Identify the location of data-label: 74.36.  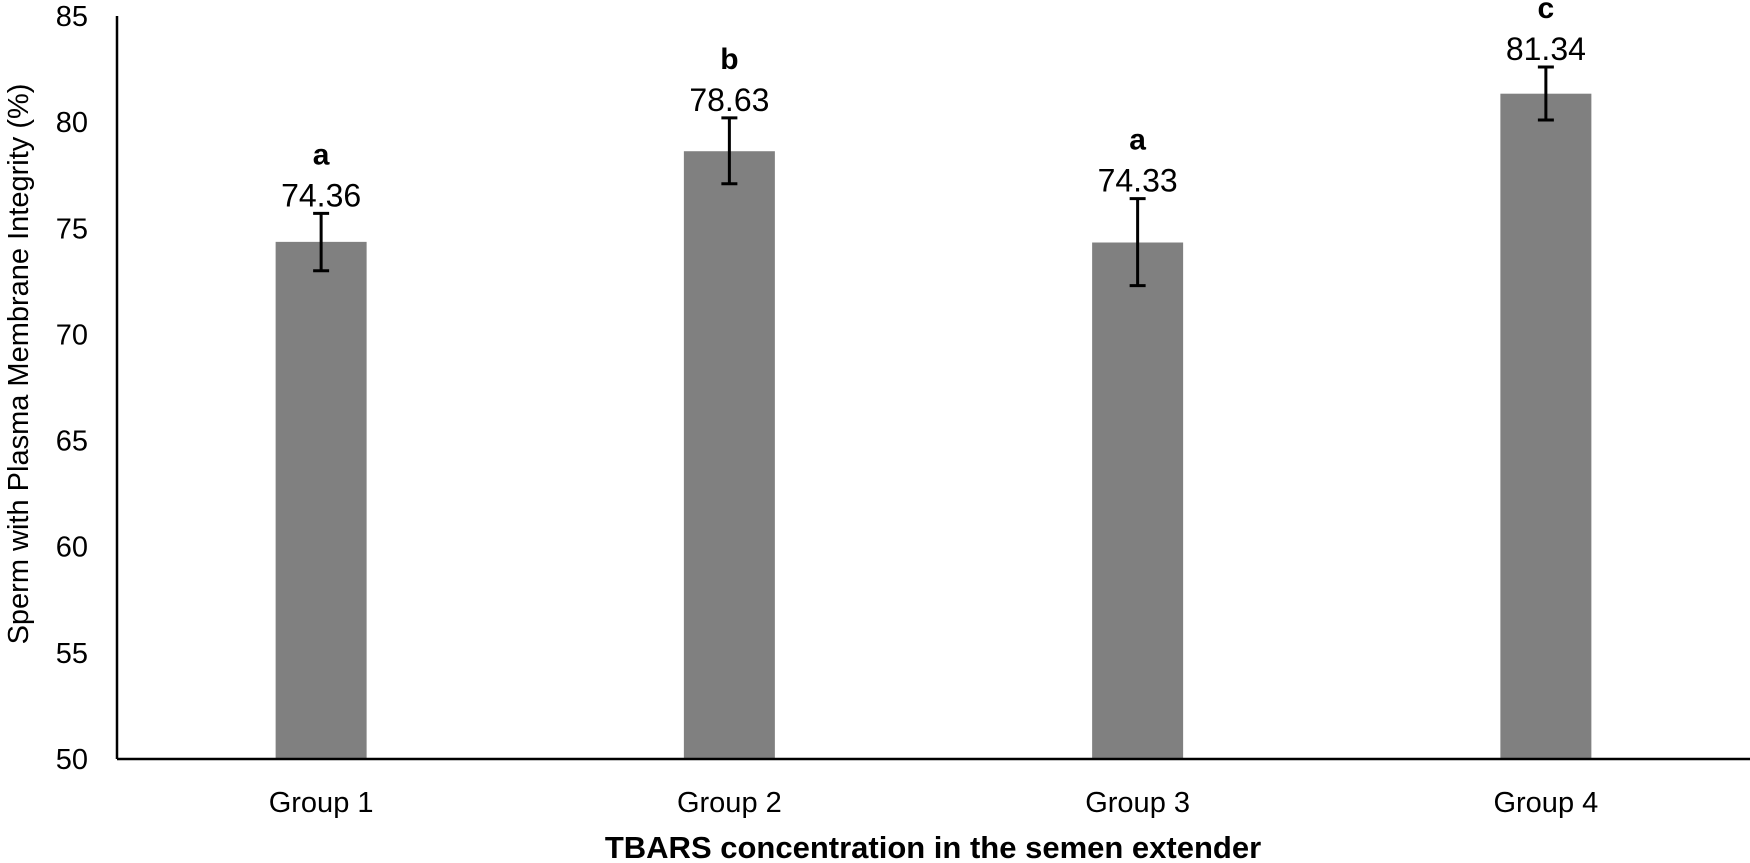
(321, 195).